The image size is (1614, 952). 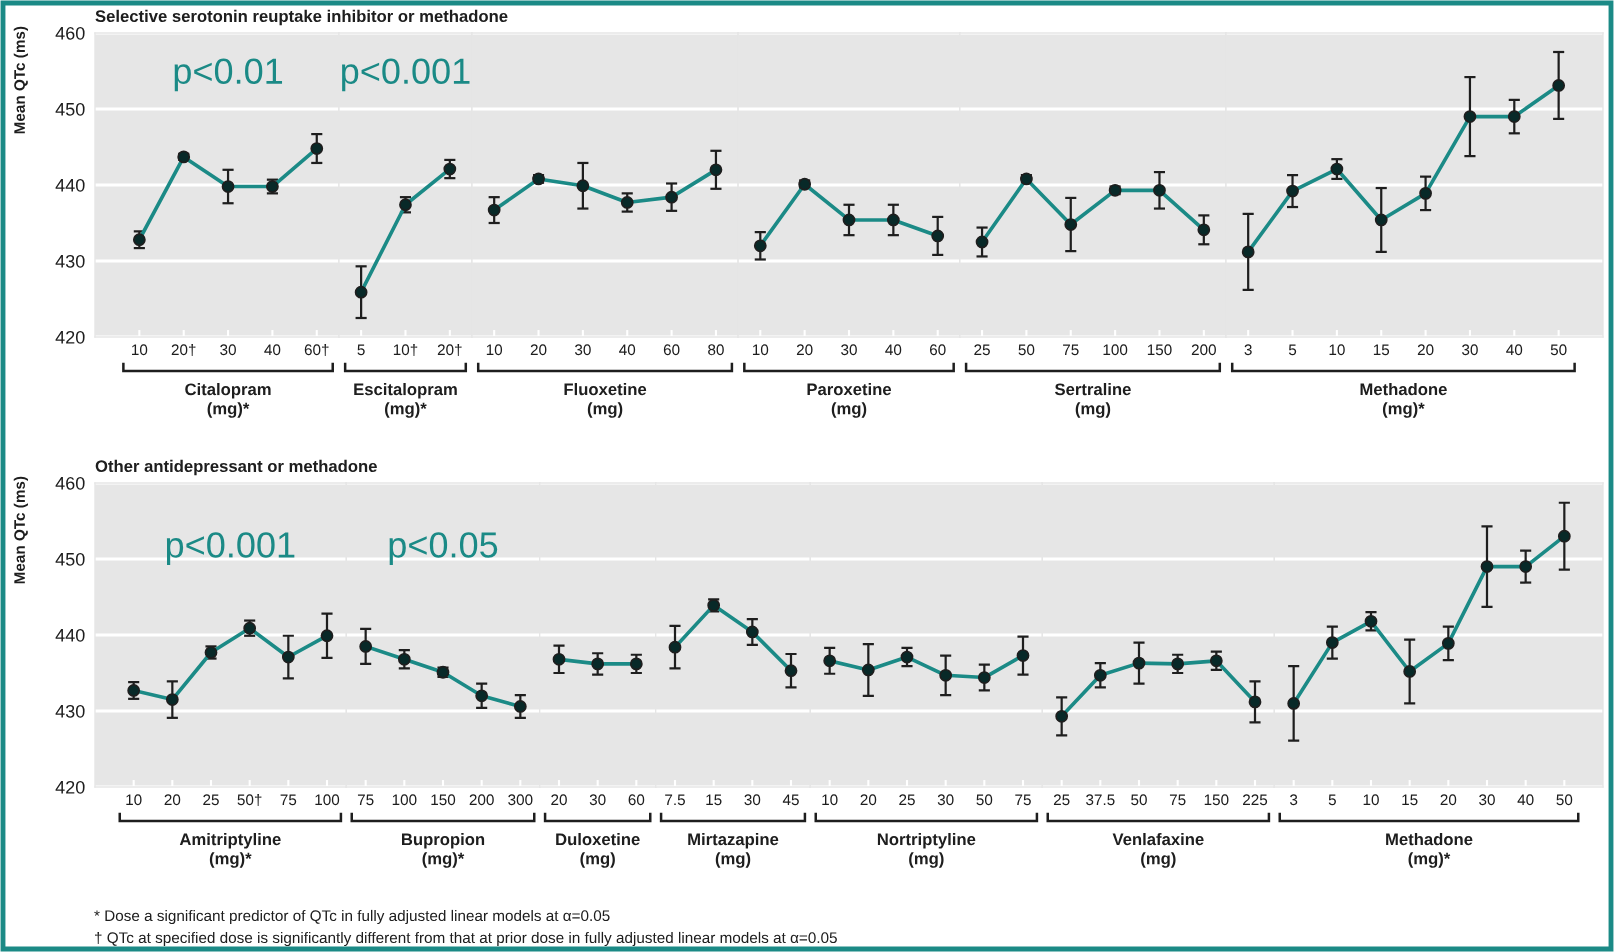 What do you see at coordinates (1255, 800) in the screenshot?
I see `x-tick-label: 225` at bounding box center [1255, 800].